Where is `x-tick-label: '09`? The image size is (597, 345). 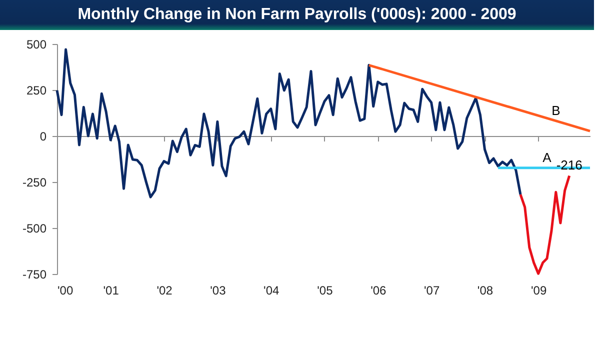
x-tick-label: '09 is located at coordinates (539, 291).